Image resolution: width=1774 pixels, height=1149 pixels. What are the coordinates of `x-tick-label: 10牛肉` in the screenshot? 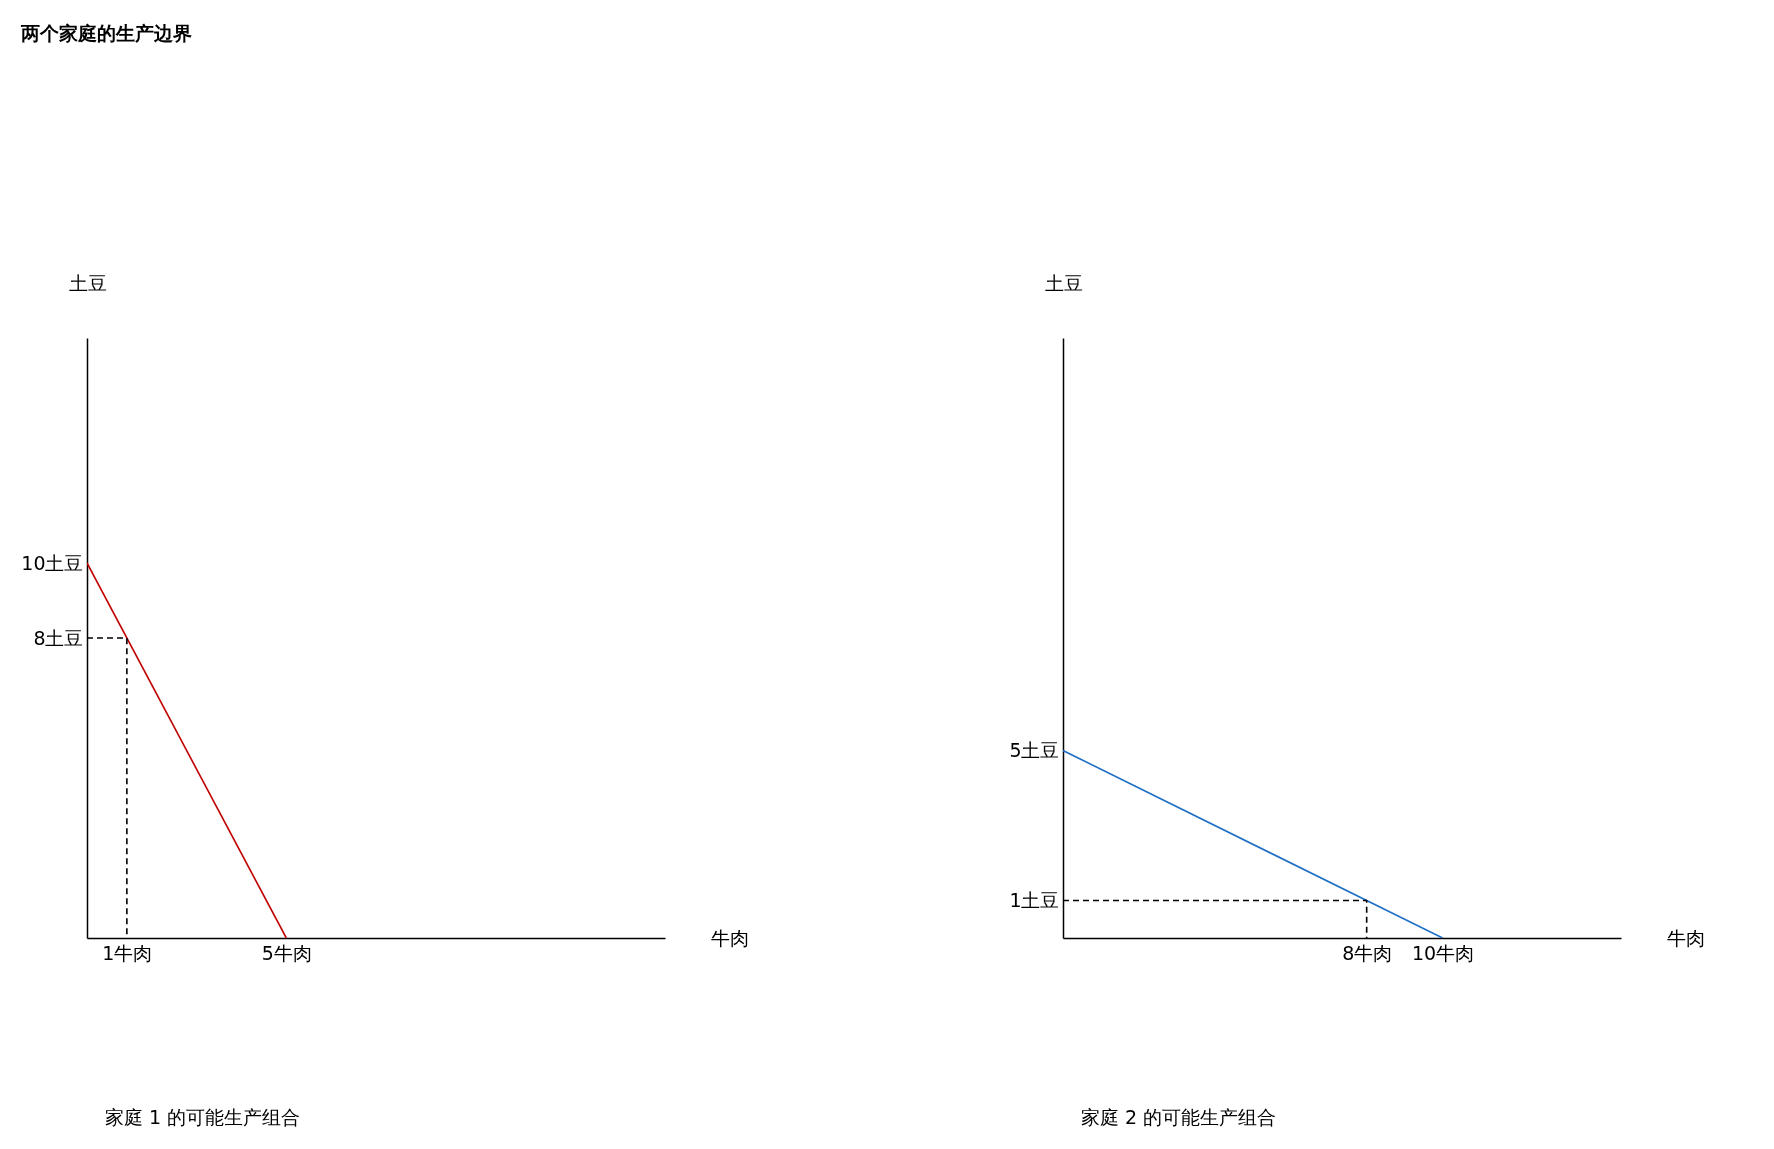 It's located at (1443, 952).